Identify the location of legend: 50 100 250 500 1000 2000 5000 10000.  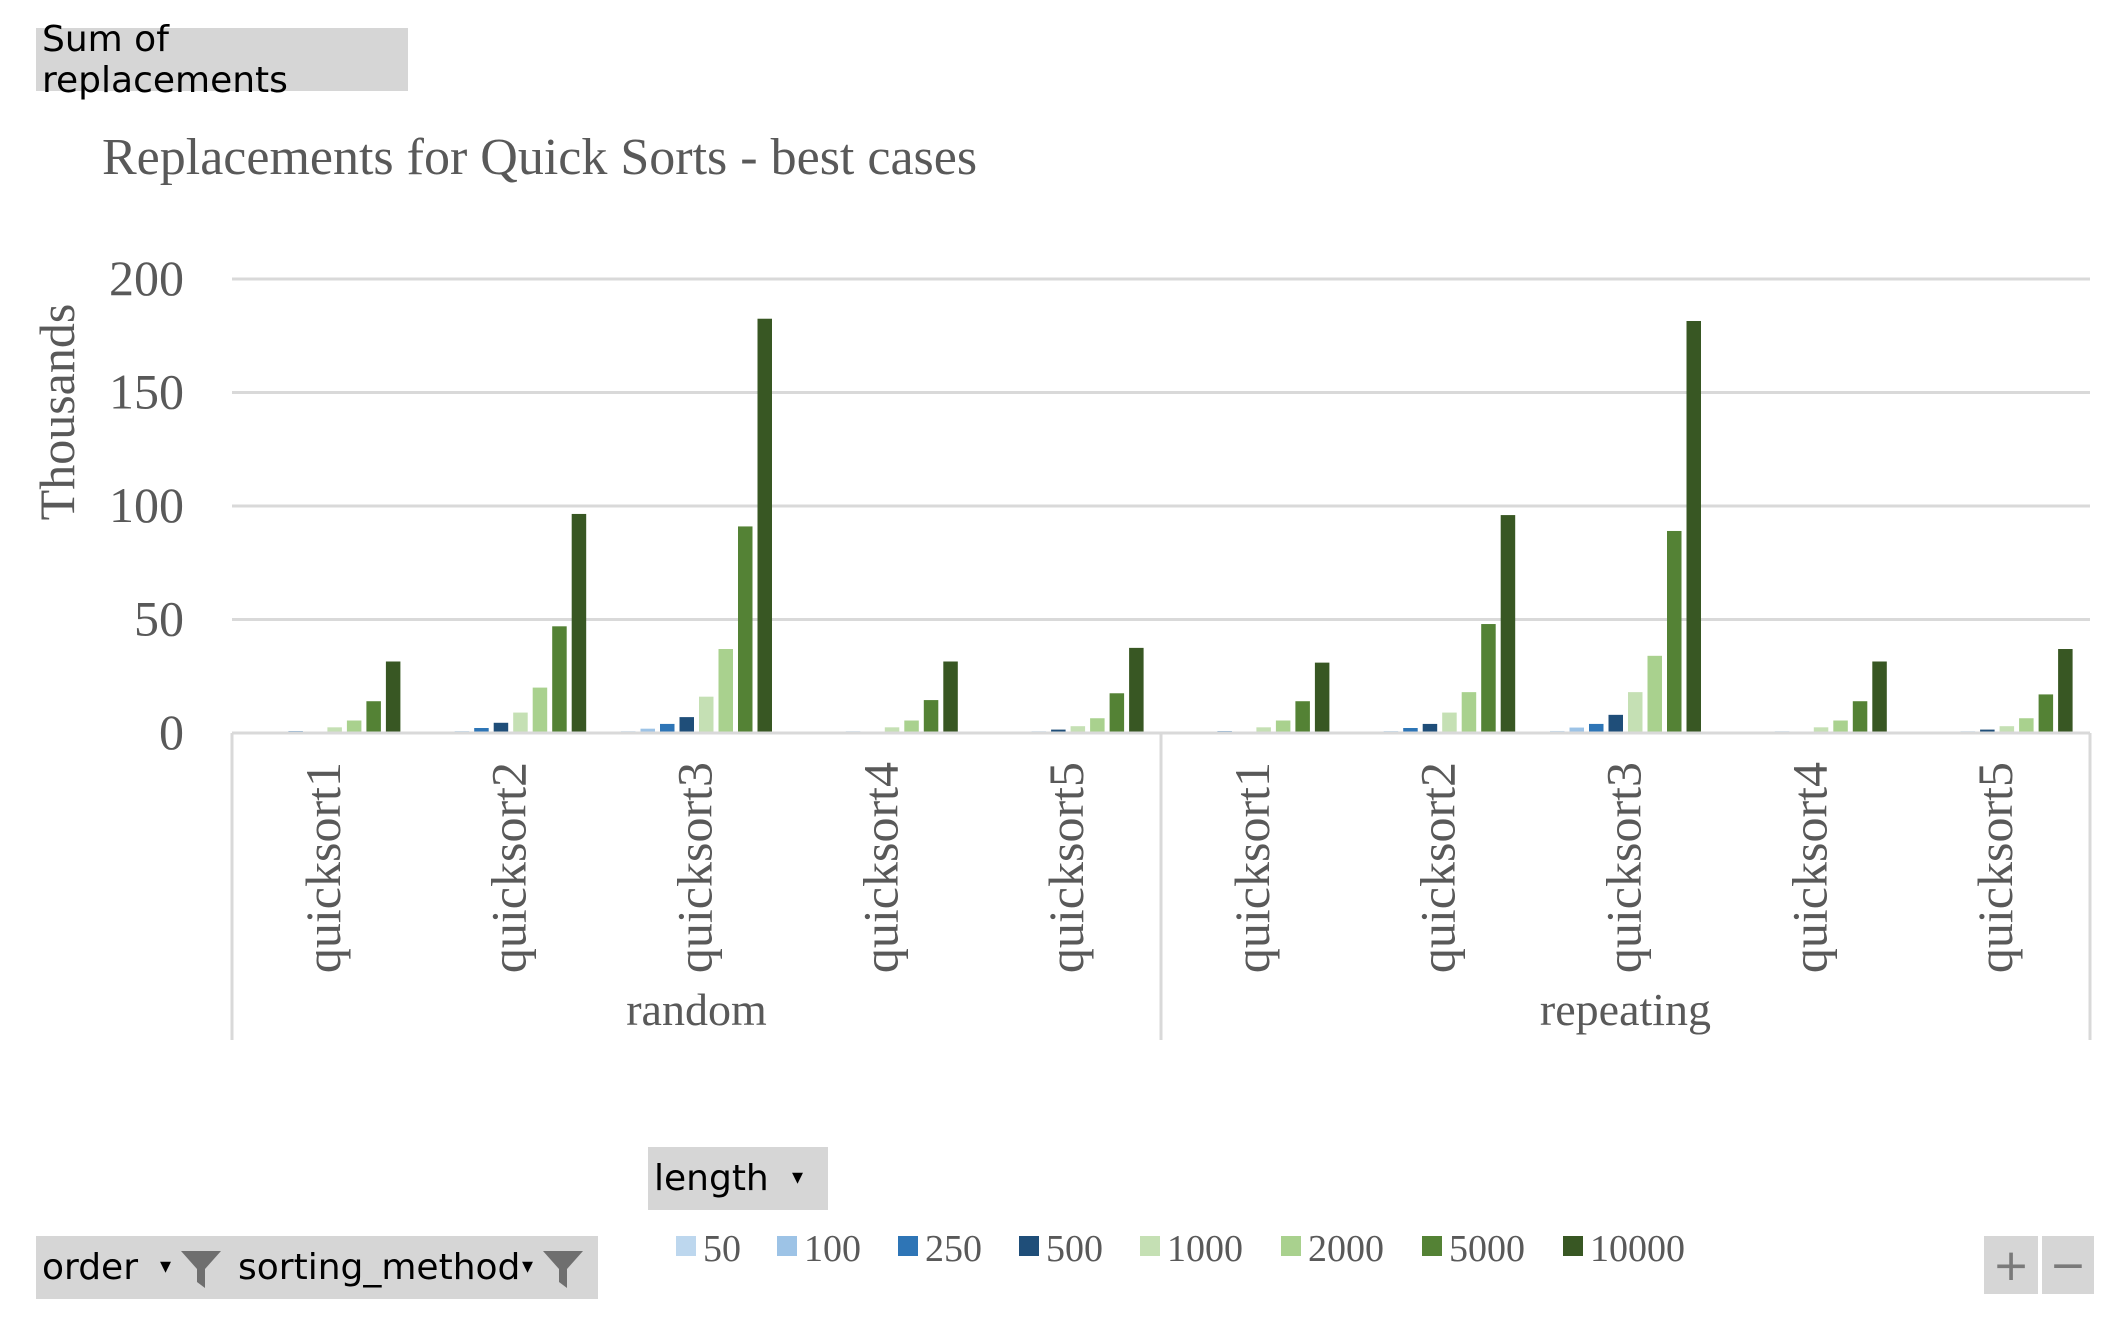
(1180, 1249).